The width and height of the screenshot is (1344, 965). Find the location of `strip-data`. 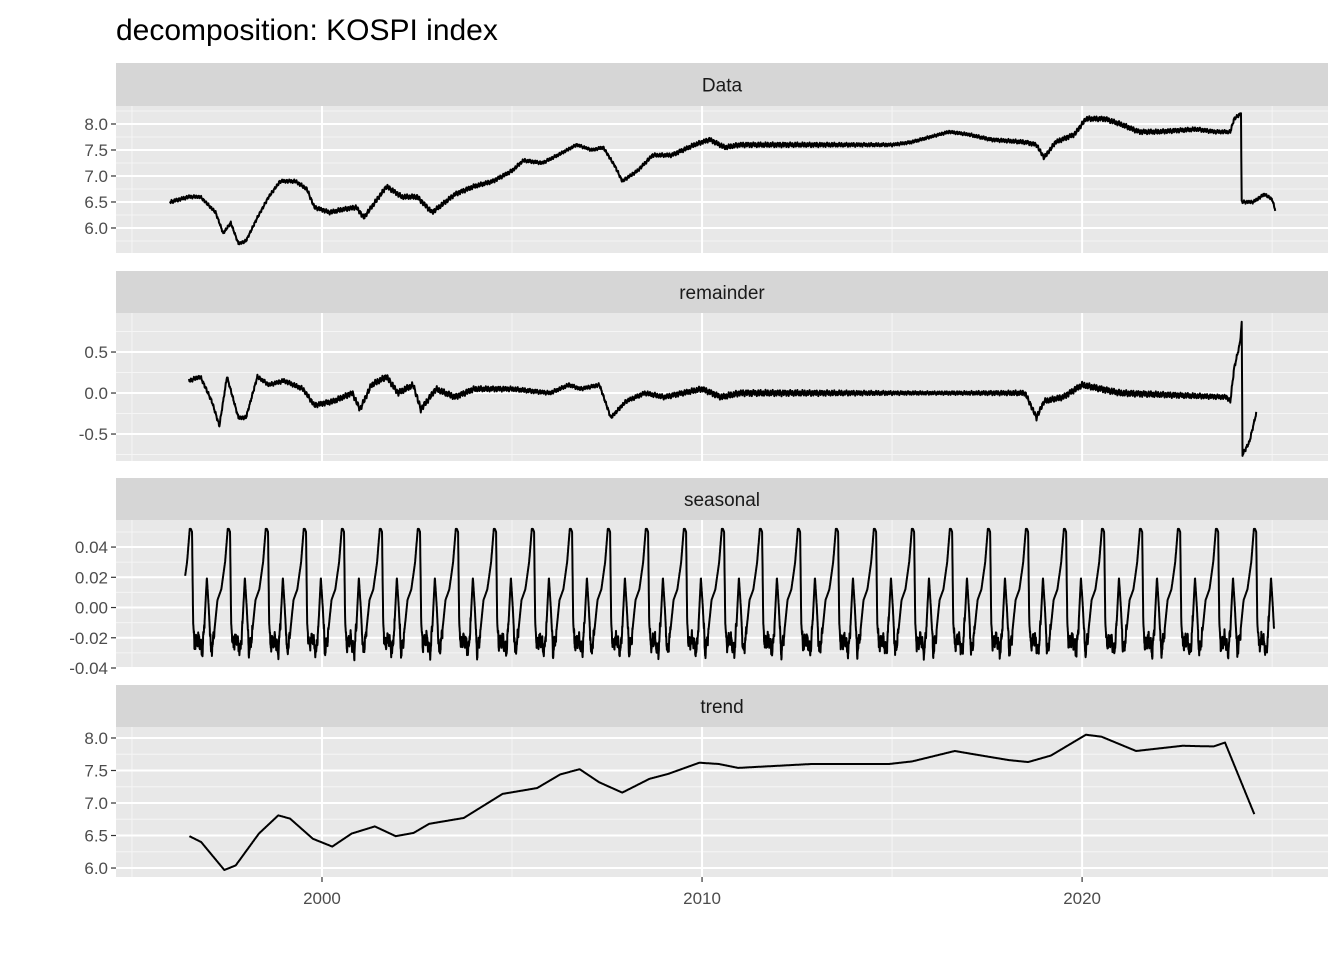

strip-data is located at coordinates (722, 84).